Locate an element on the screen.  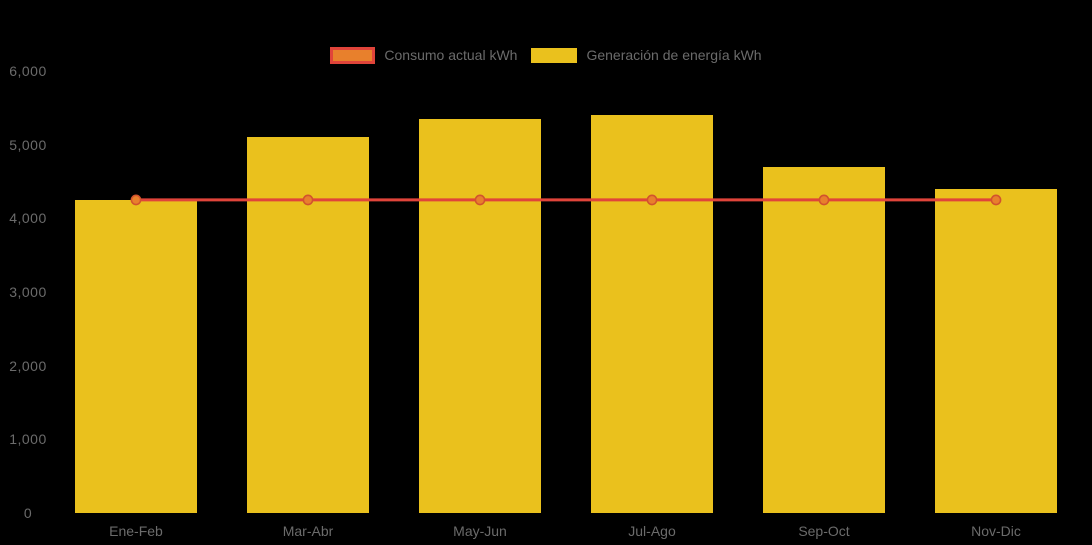
line-marker-nov-dic is located at coordinates (996, 200).